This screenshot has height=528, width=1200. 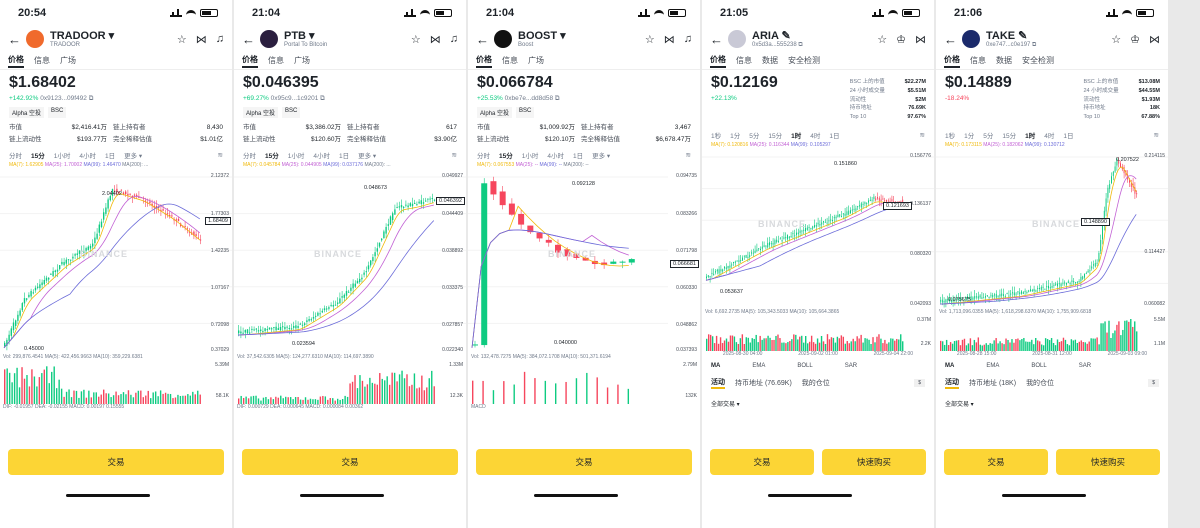 What do you see at coordinates (299, 35) in the screenshot?
I see `token-symbol: PTB ▾` at bounding box center [299, 35].